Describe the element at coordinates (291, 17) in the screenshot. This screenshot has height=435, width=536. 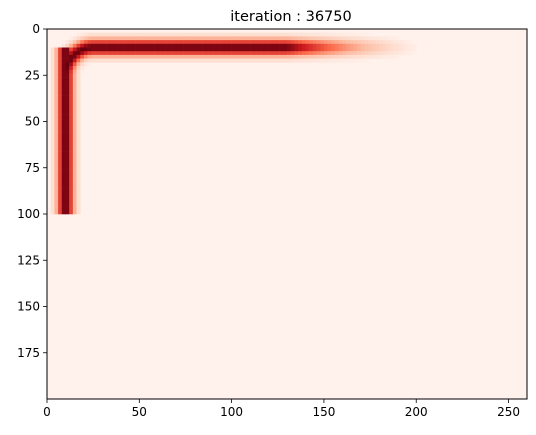
I see `chart-title: iteration : 36750` at that location.